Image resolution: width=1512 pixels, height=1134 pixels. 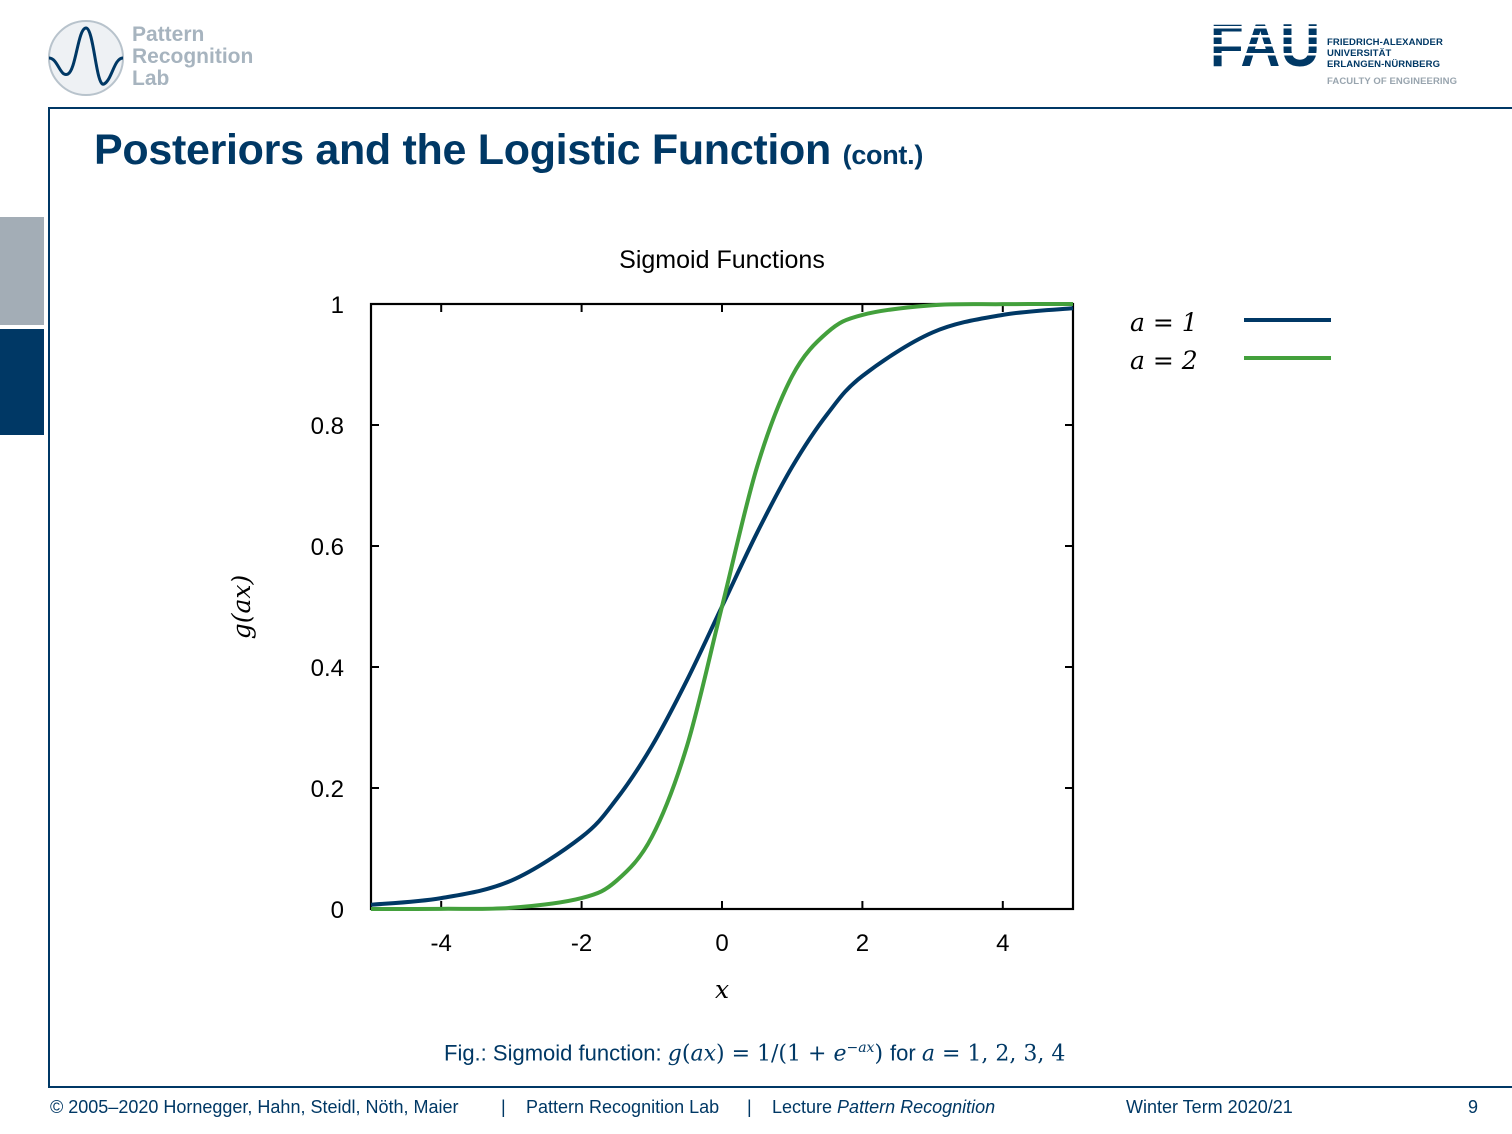 What do you see at coordinates (1385, 42) in the screenshot?
I see `fau-name-line-1: FRIEDRICH-ALEXANDER` at bounding box center [1385, 42].